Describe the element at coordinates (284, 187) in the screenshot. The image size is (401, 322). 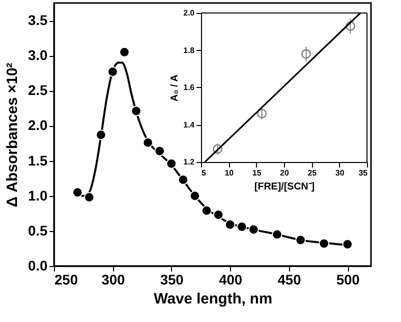
I see `x-axis-title: [FRE]/[SCN⁻]` at that location.